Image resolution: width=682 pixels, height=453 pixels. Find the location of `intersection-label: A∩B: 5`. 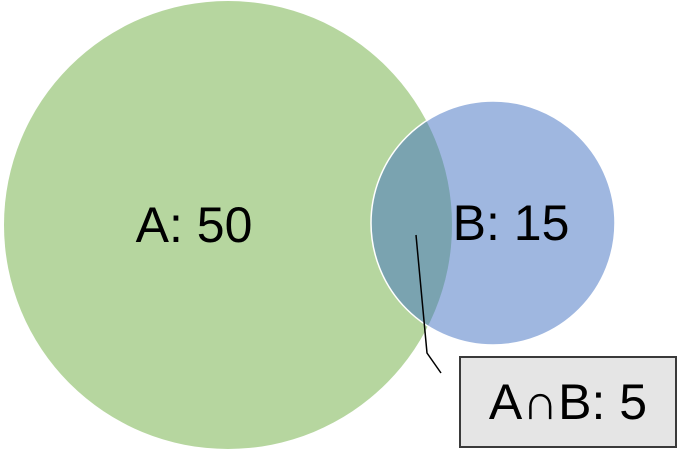

intersection-label: A∩B: 5 is located at coordinates (568, 402).